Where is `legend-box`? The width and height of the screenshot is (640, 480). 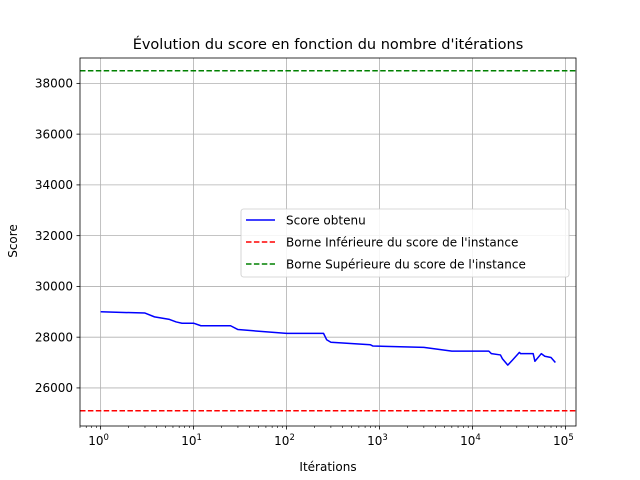 legend-box is located at coordinates (405, 243).